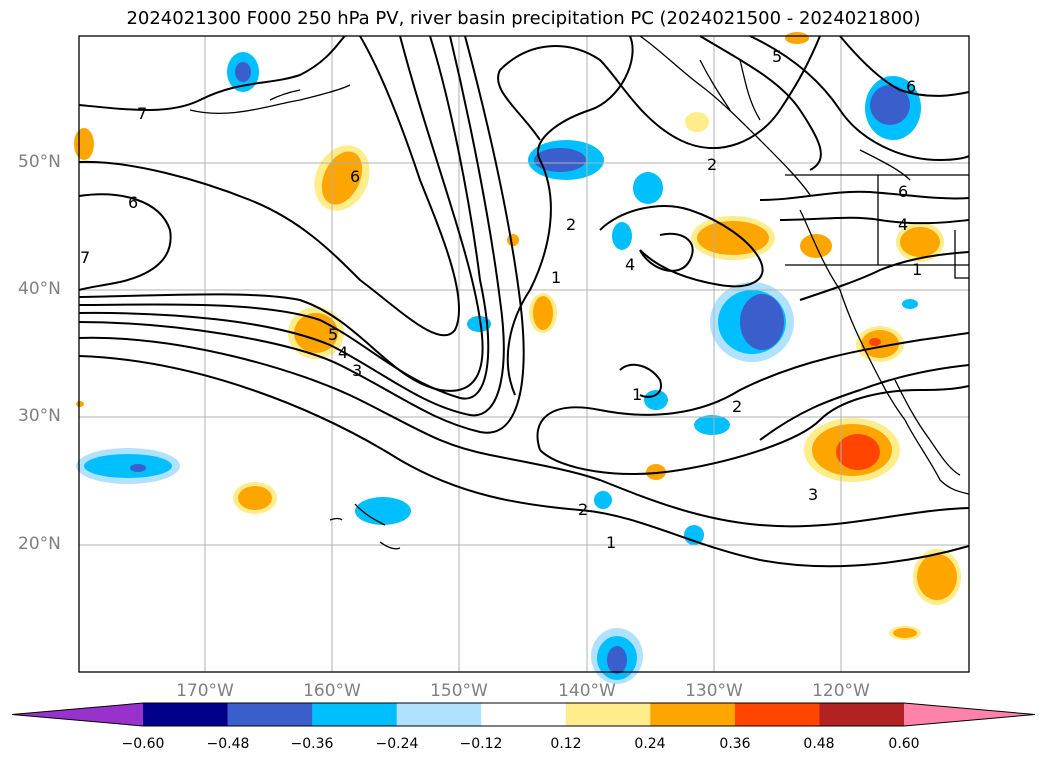 The width and height of the screenshot is (1047, 765). I want to click on colorbar-tick: −0.24, so click(397, 744).